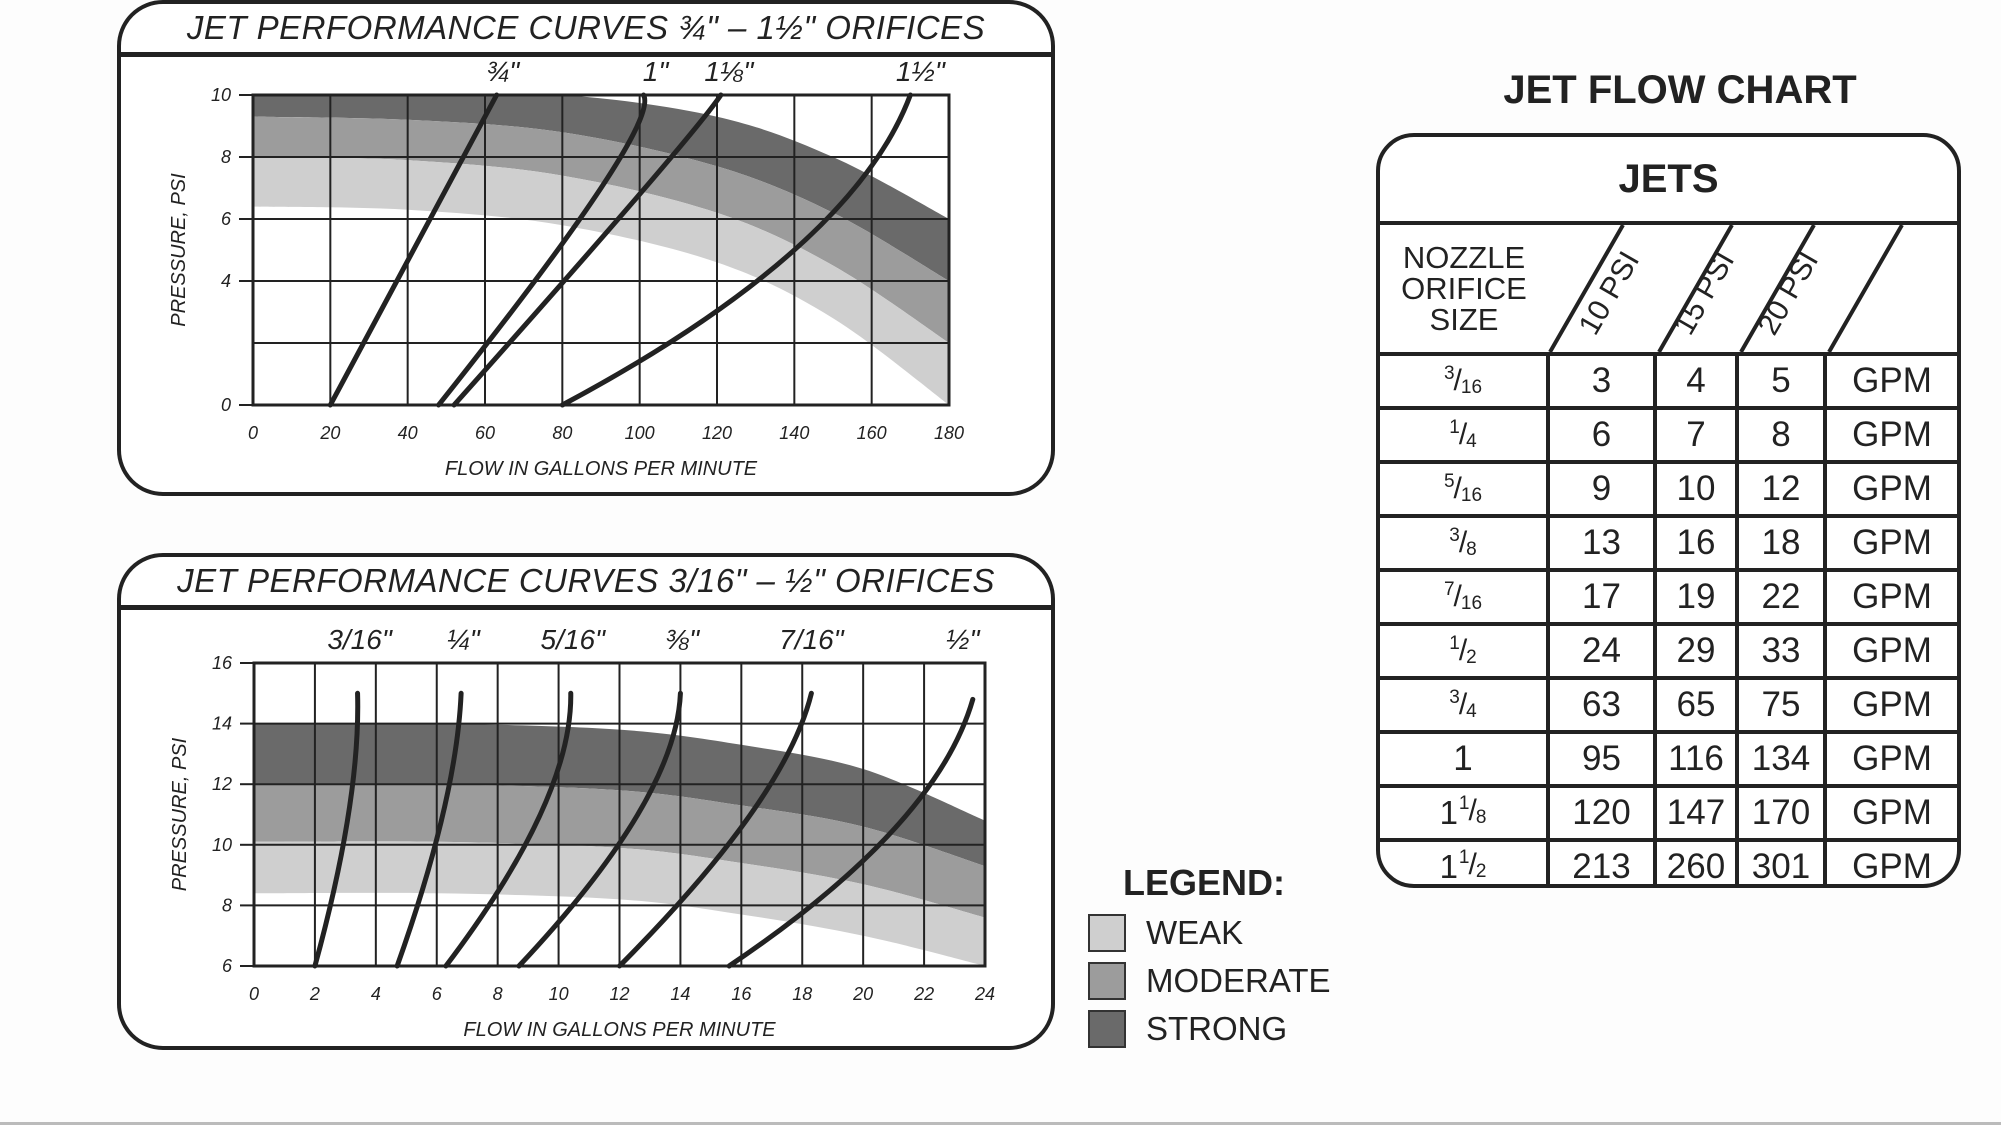  I want to click on legend-label: MODERATE, so click(1238, 980).